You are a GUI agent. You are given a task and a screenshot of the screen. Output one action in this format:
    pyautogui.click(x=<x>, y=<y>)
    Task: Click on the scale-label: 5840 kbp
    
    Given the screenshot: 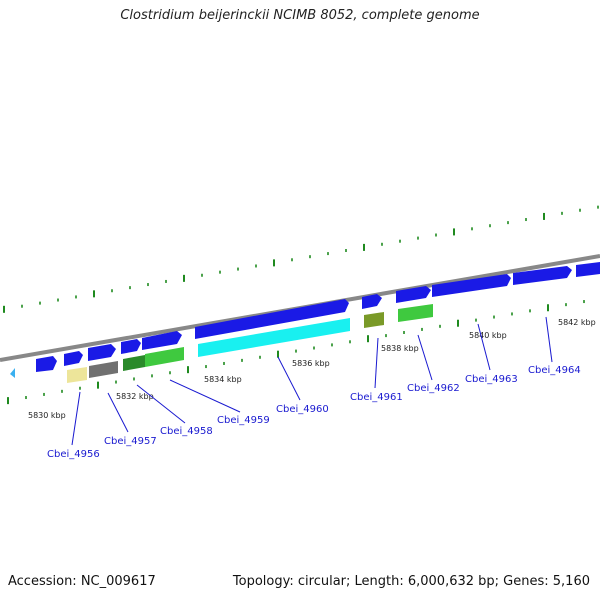 What is the action you would take?
    pyautogui.click(x=488, y=335)
    